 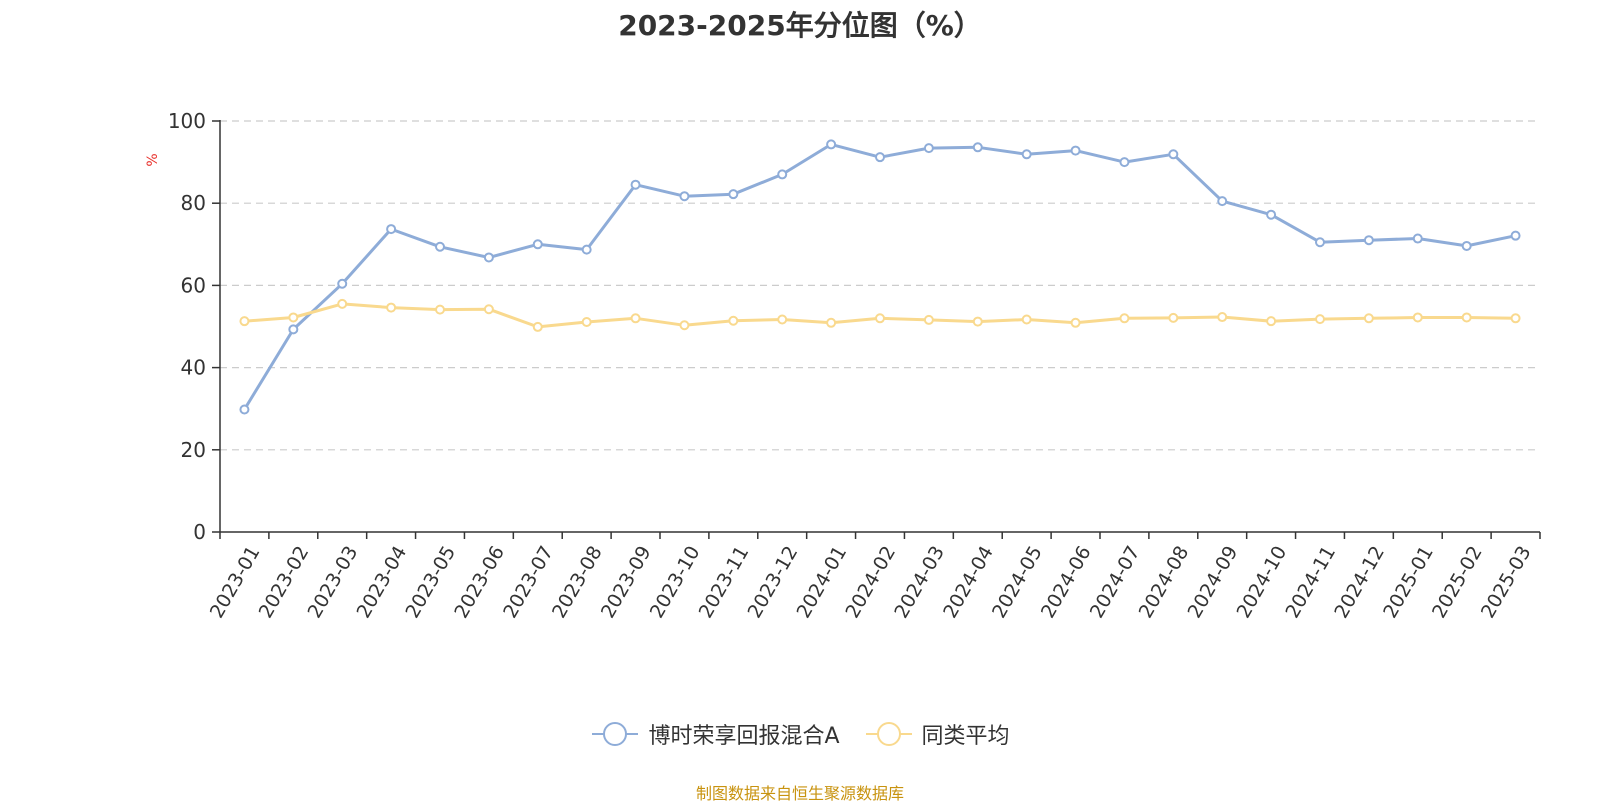 I want to click on legend: 博时荣享回报混合A 同类平均, so click(x=800, y=734).